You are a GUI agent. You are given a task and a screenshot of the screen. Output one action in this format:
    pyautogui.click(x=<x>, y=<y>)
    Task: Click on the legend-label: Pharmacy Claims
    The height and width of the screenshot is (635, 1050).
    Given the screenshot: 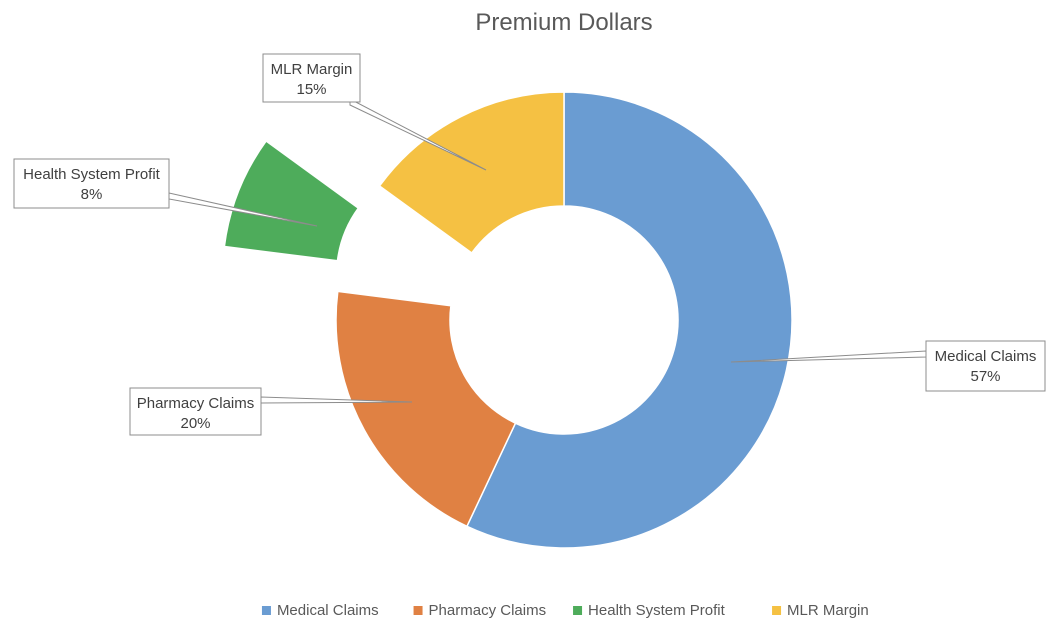 What is the action you would take?
    pyautogui.click(x=488, y=610)
    